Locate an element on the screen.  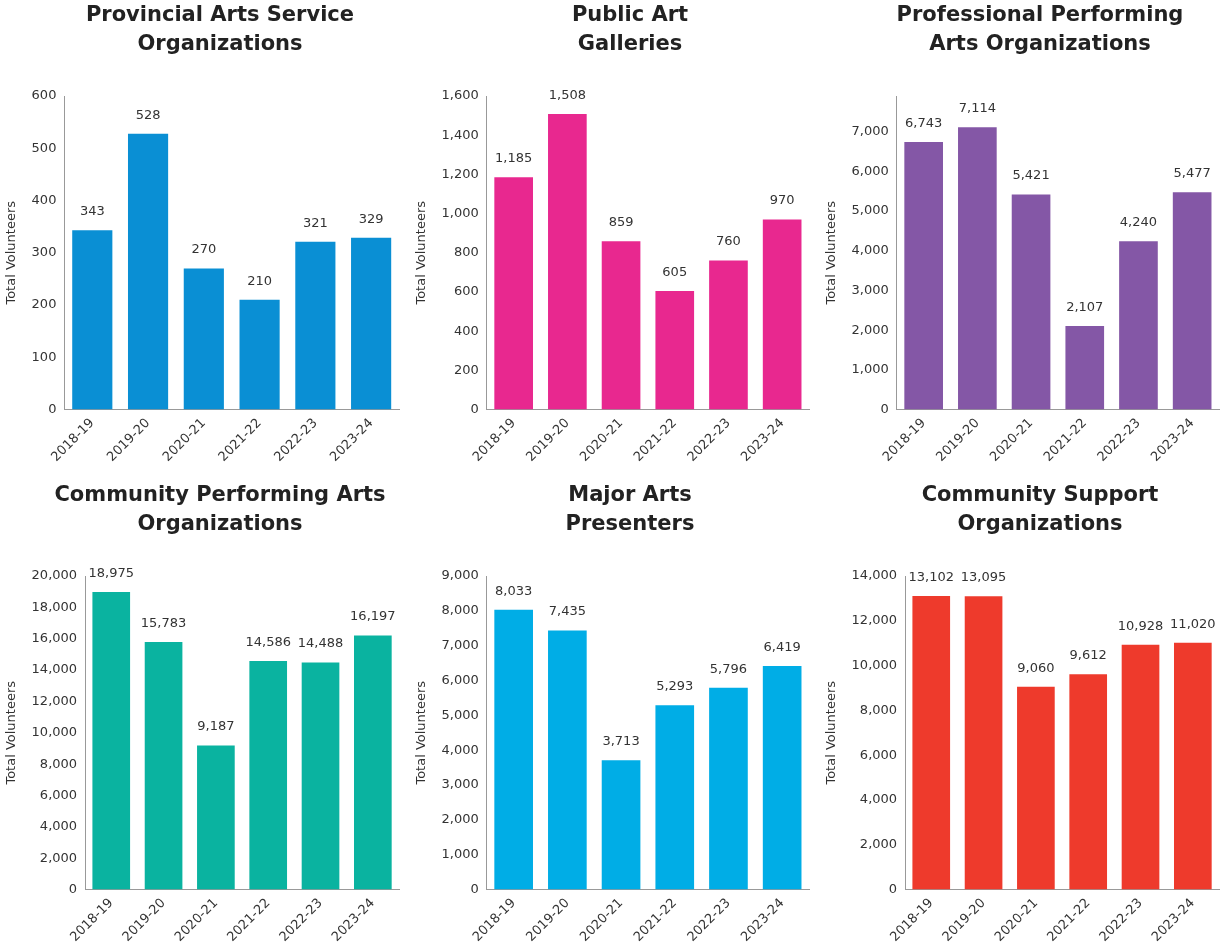
y-tick-label: 1,600 is located at coordinates (460, 95).